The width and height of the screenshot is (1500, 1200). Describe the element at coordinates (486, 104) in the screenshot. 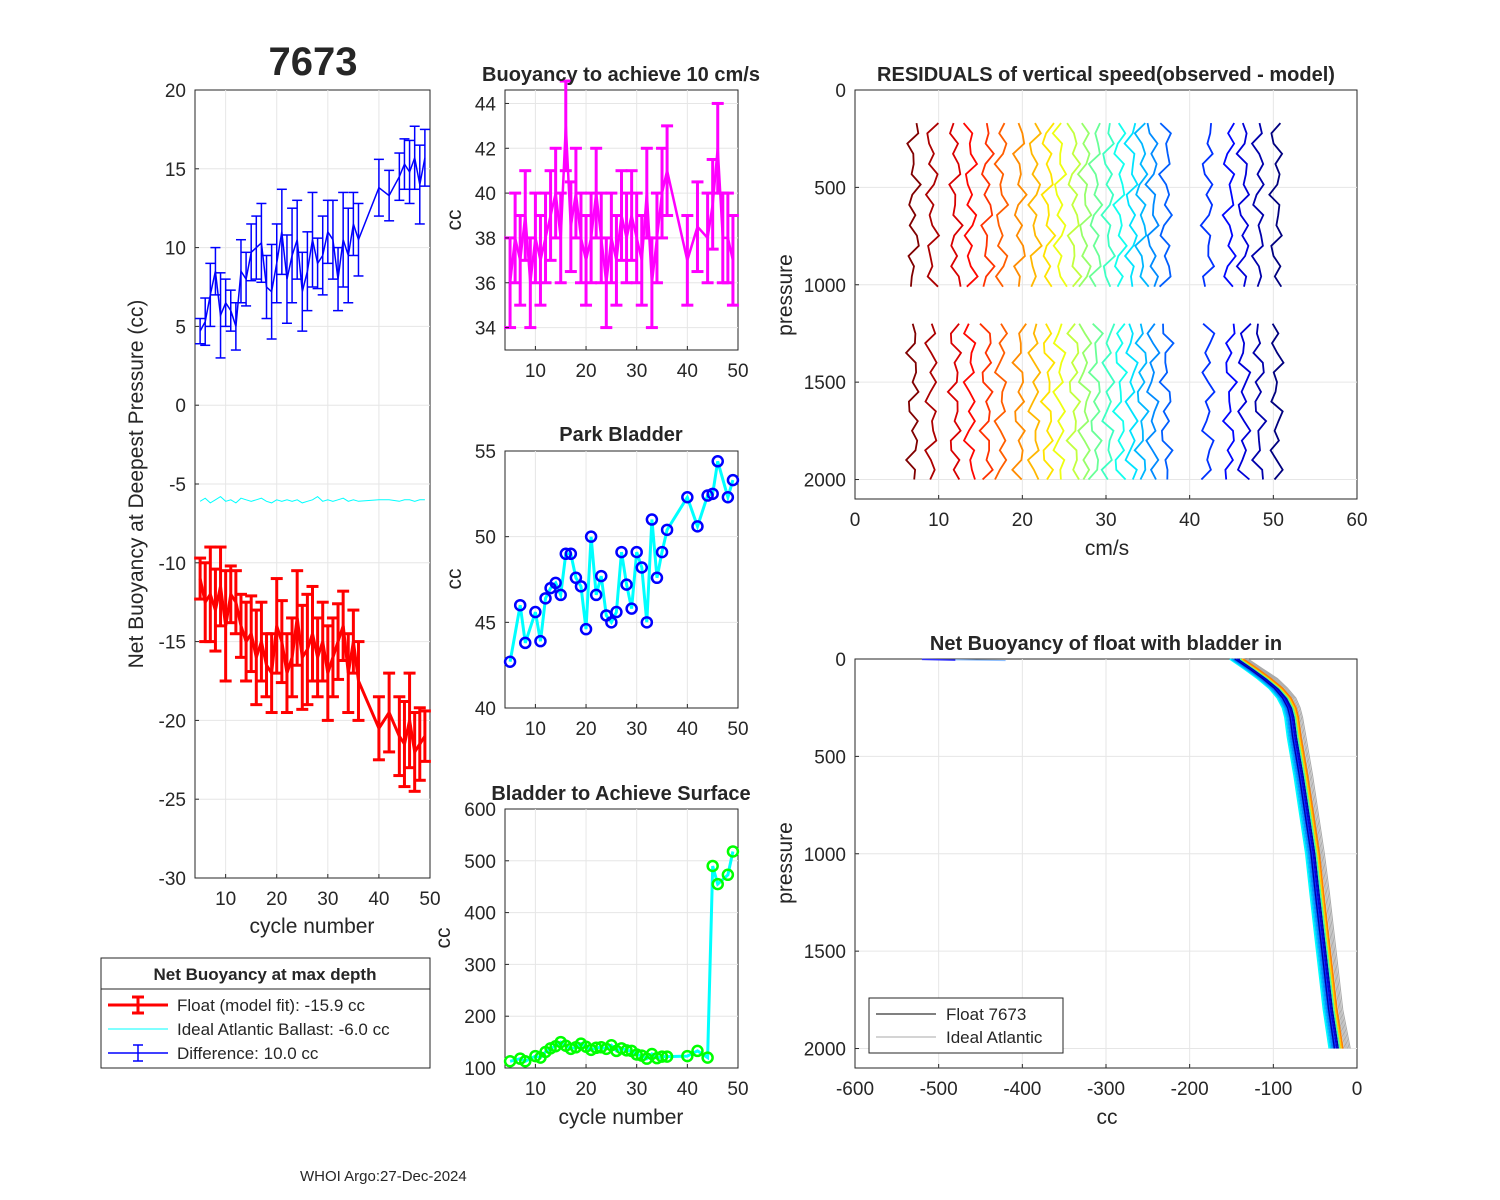

I see `tick-label-y: 44` at that location.